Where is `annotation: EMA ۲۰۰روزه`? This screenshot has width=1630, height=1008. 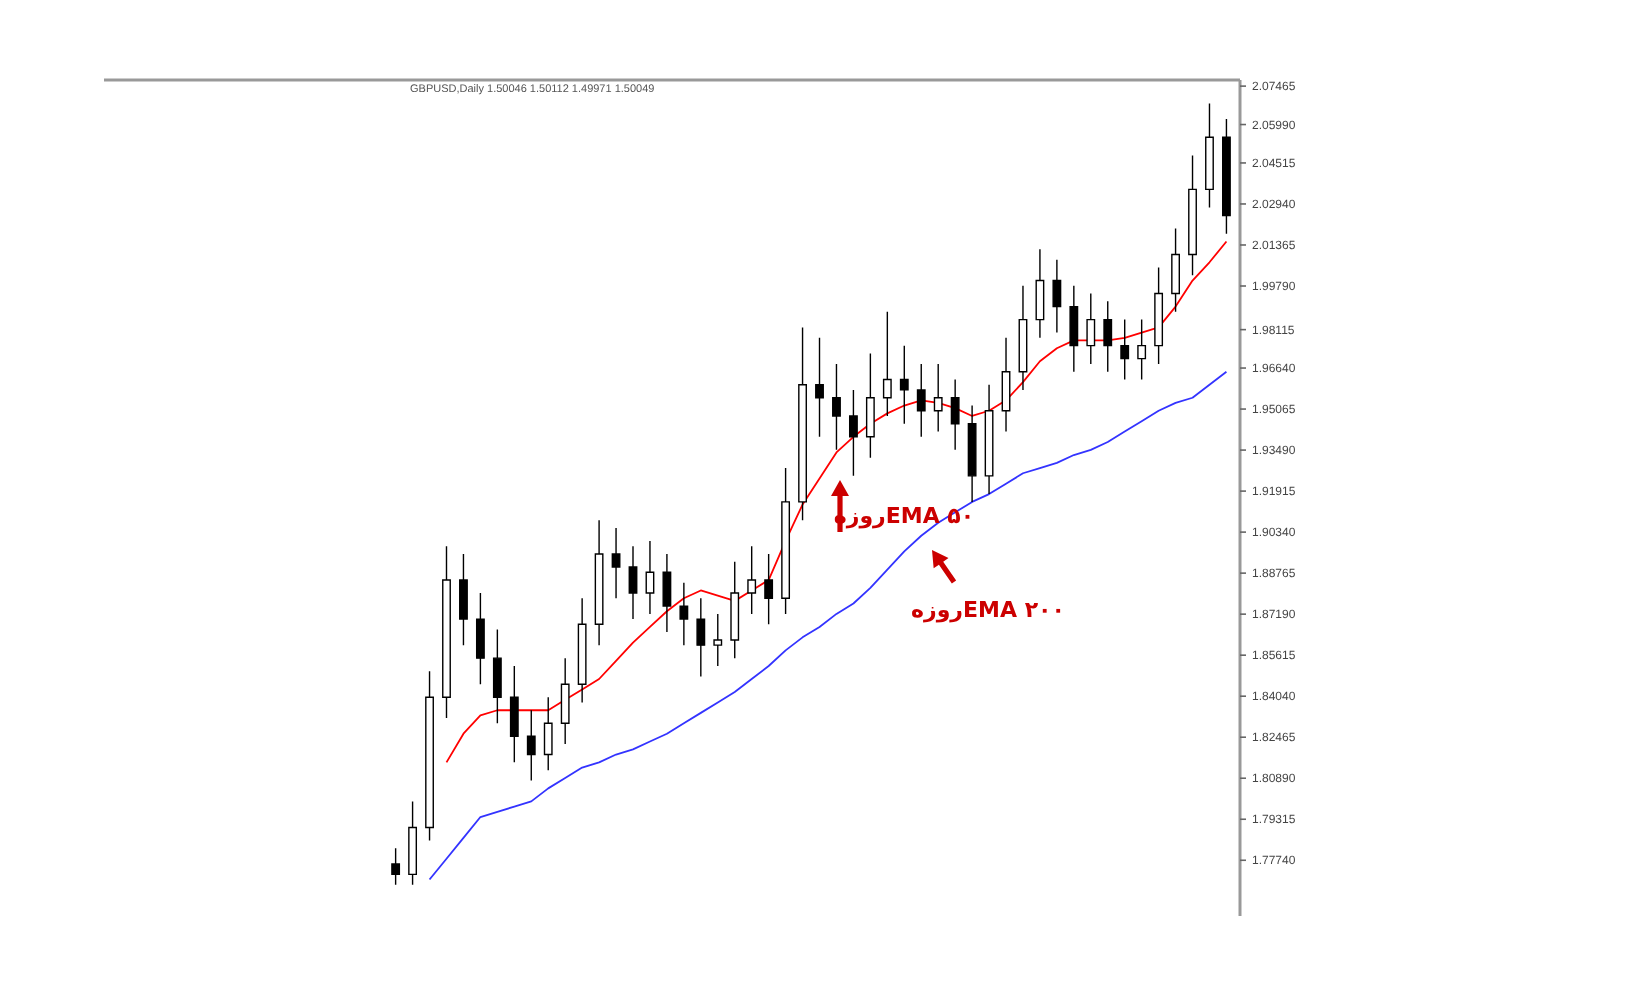 annotation: EMA ۲۰۰روزه is located at coordinates (988, 610).